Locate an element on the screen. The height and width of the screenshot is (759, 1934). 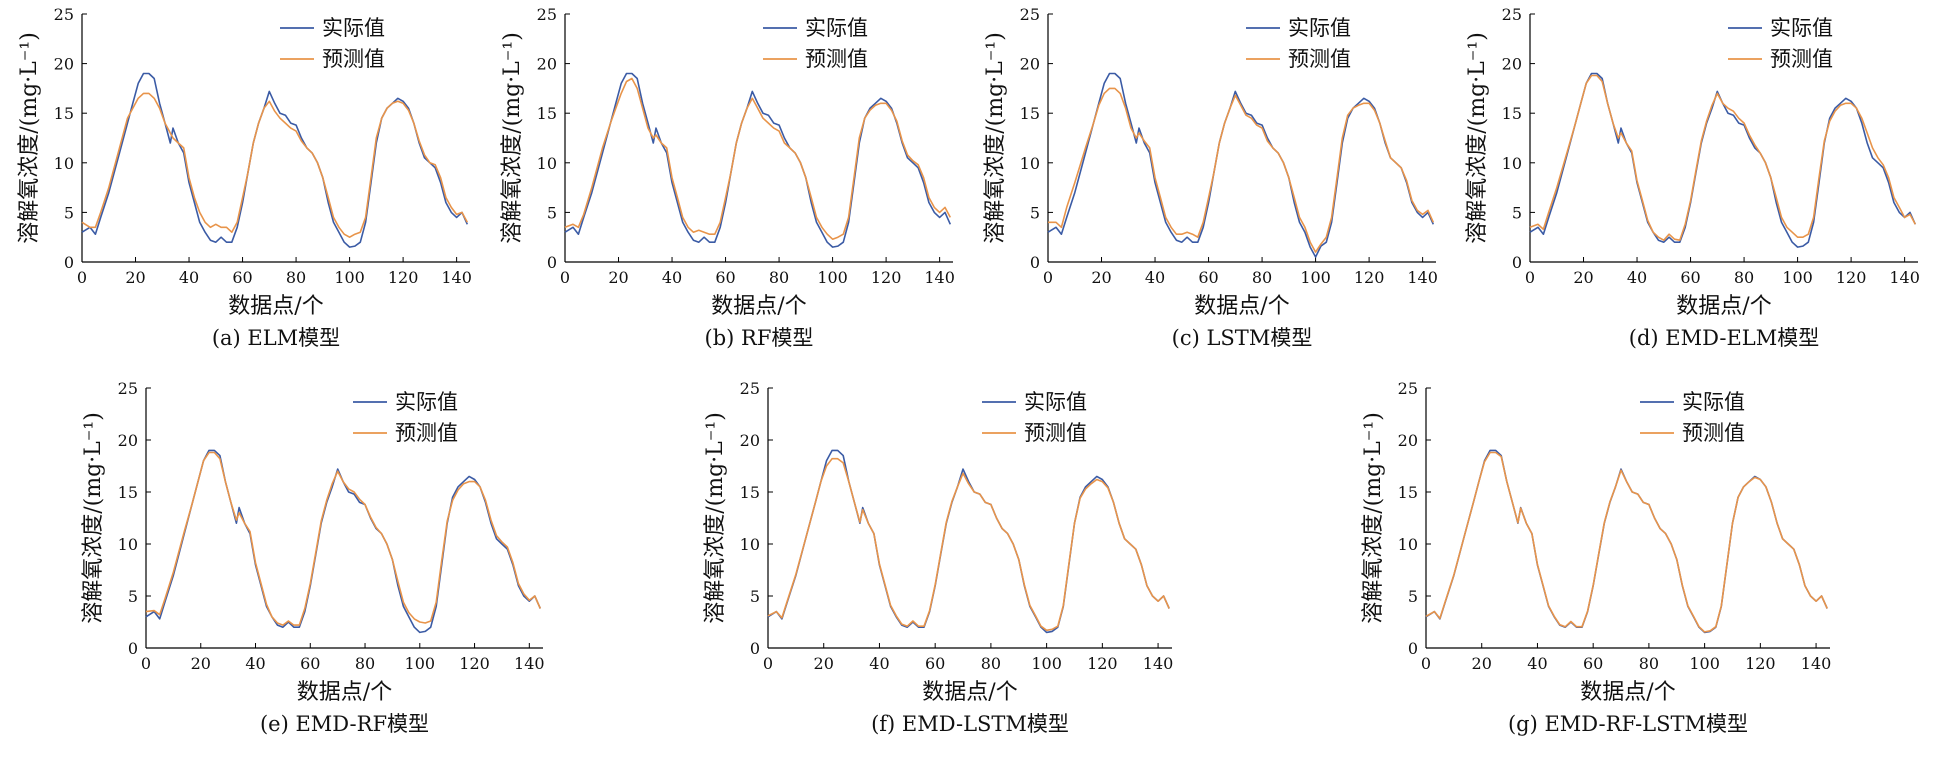
subplot-caption: (c) LSTM模型 is located at coordinates (1242, 338).